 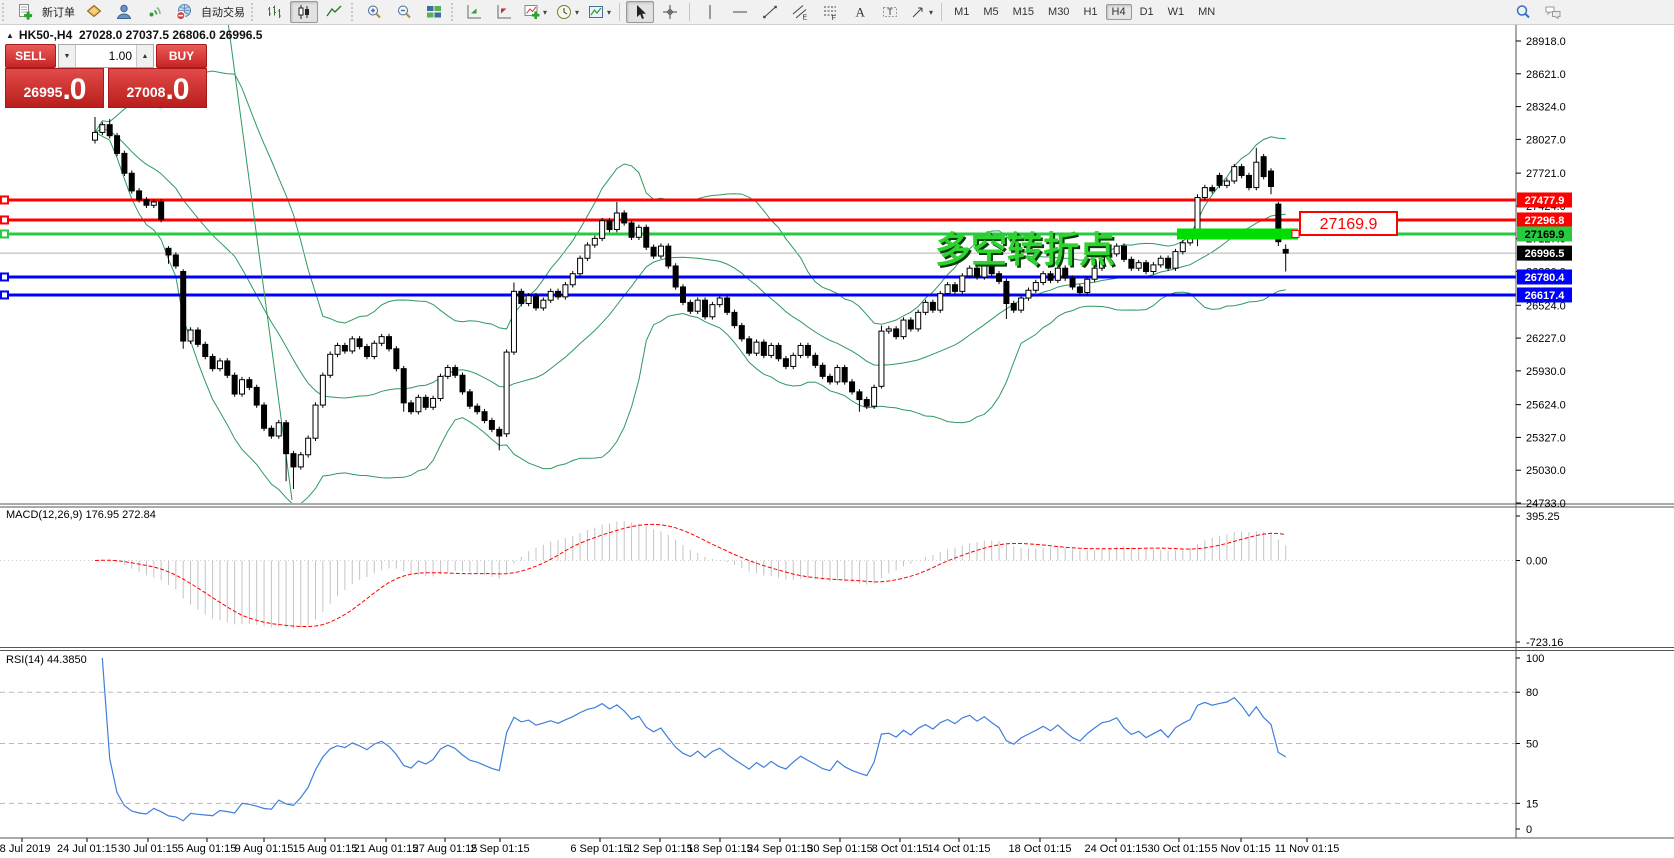 What do you see at coordinates (1546, 504) in the screenshot?
I see `svg-text: 24733.0` at bounding box center [1546, 504].